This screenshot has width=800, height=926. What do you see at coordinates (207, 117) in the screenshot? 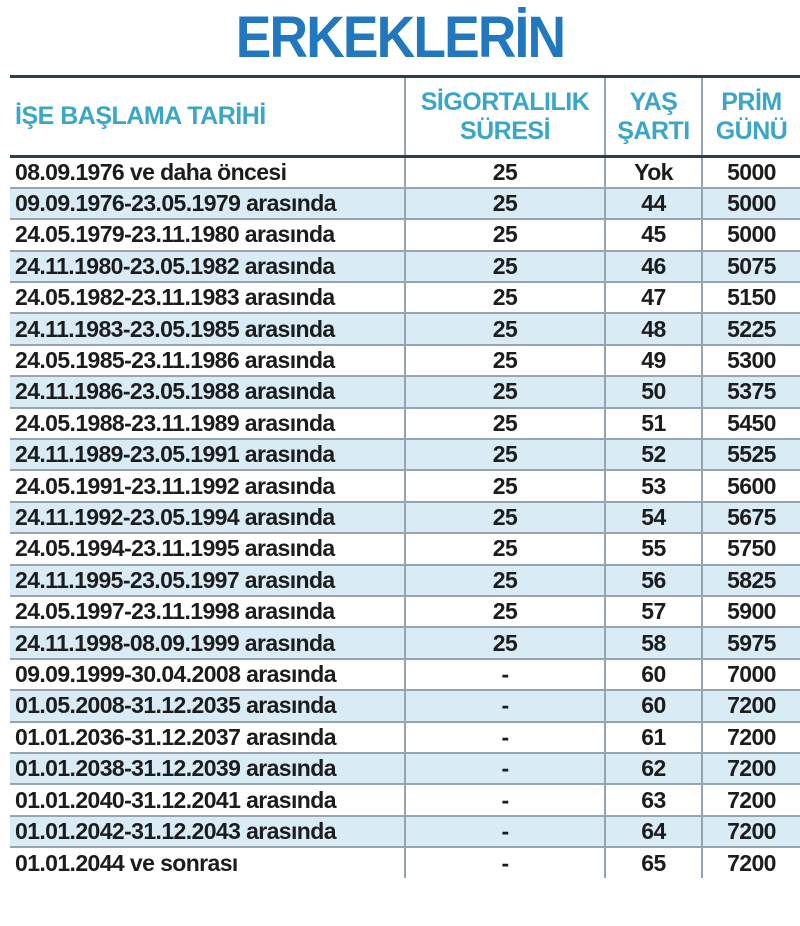
I see `header-start-date: İŞE BAŞLAMA TARİHİ` at bounding box center [207, 117].